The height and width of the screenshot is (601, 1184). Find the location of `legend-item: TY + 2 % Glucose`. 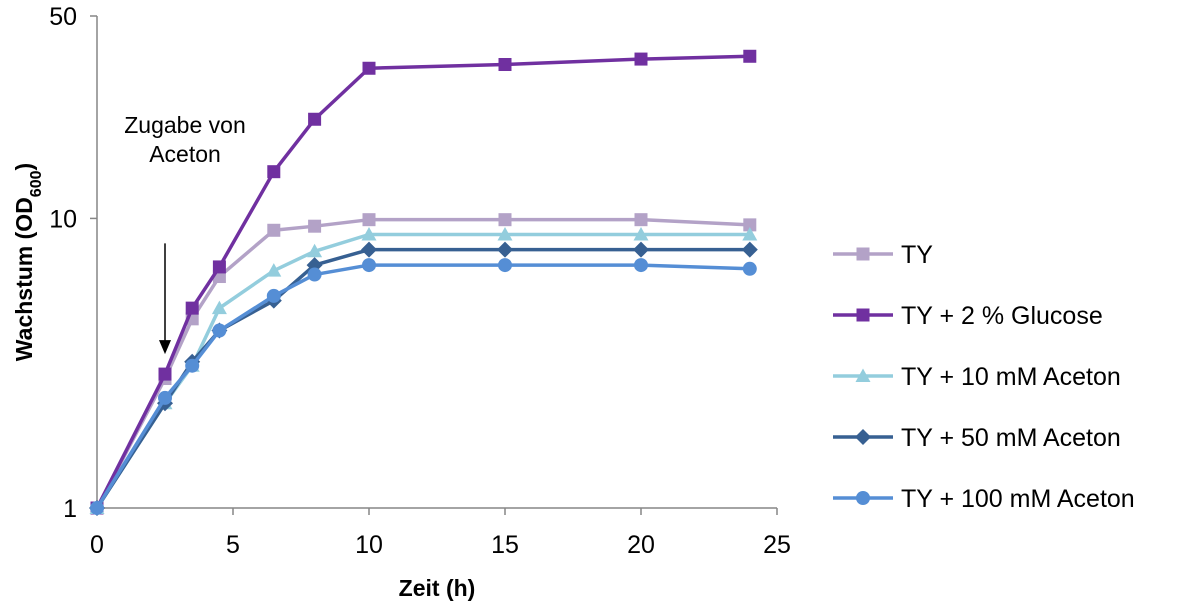

legend-item: TY + 2 % Glucose is located at coordinates (968, 316).